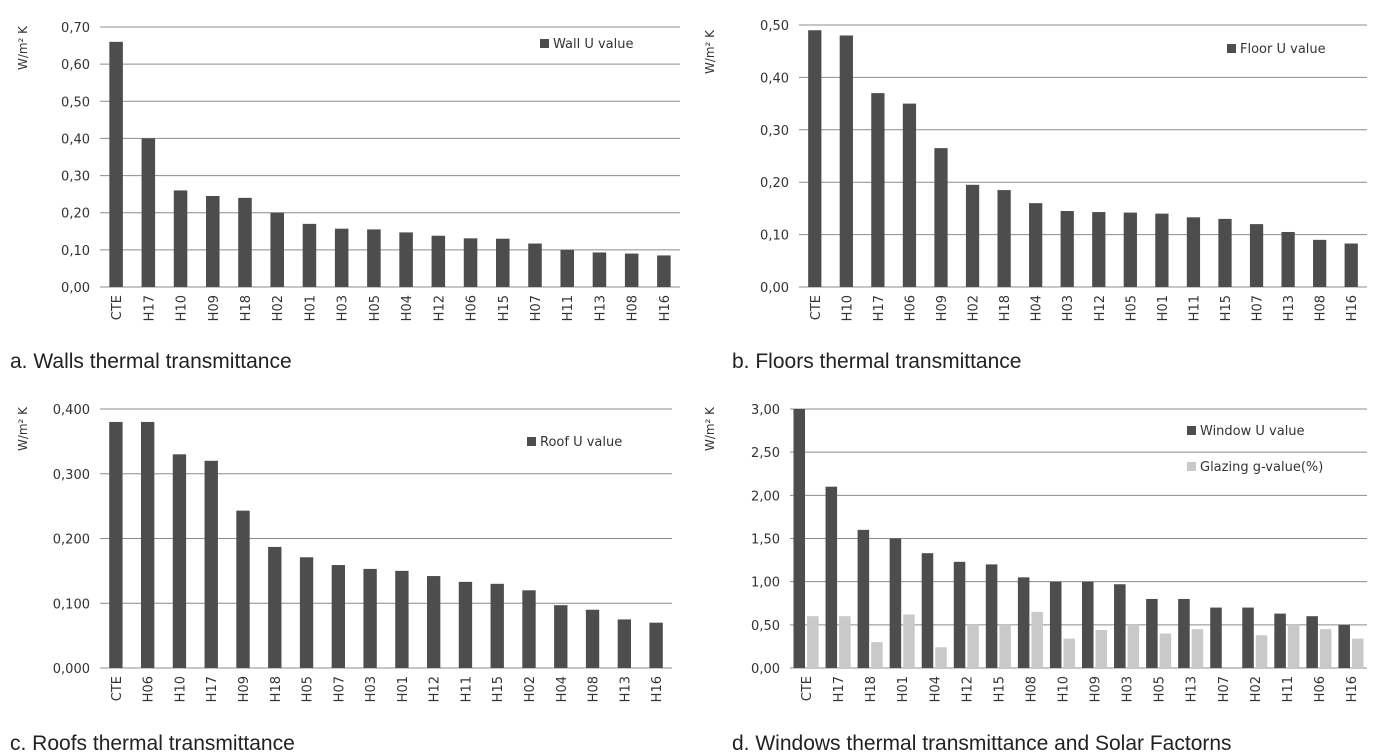 The width and height of the screenshot is (1374, 756). What do you see at coordinates (1069, 653) in the screenshot?
I see `bar-H10-s2` at bounding box center [1069, 653].